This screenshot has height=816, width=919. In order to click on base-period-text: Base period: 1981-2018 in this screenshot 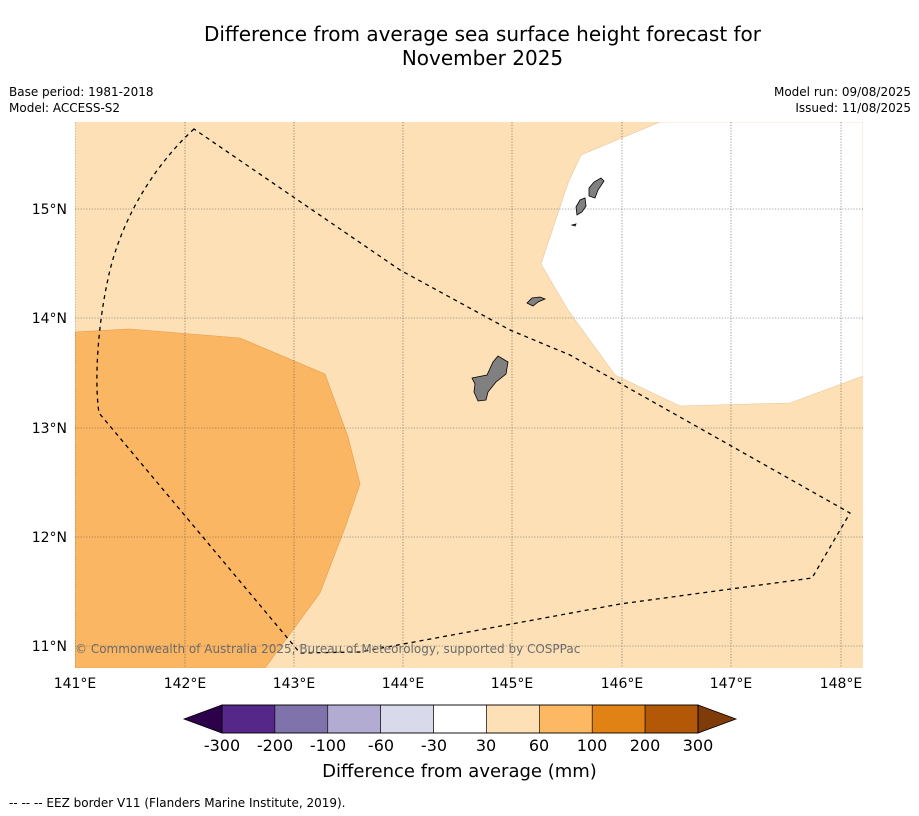, I will do `click(81, 92)`.